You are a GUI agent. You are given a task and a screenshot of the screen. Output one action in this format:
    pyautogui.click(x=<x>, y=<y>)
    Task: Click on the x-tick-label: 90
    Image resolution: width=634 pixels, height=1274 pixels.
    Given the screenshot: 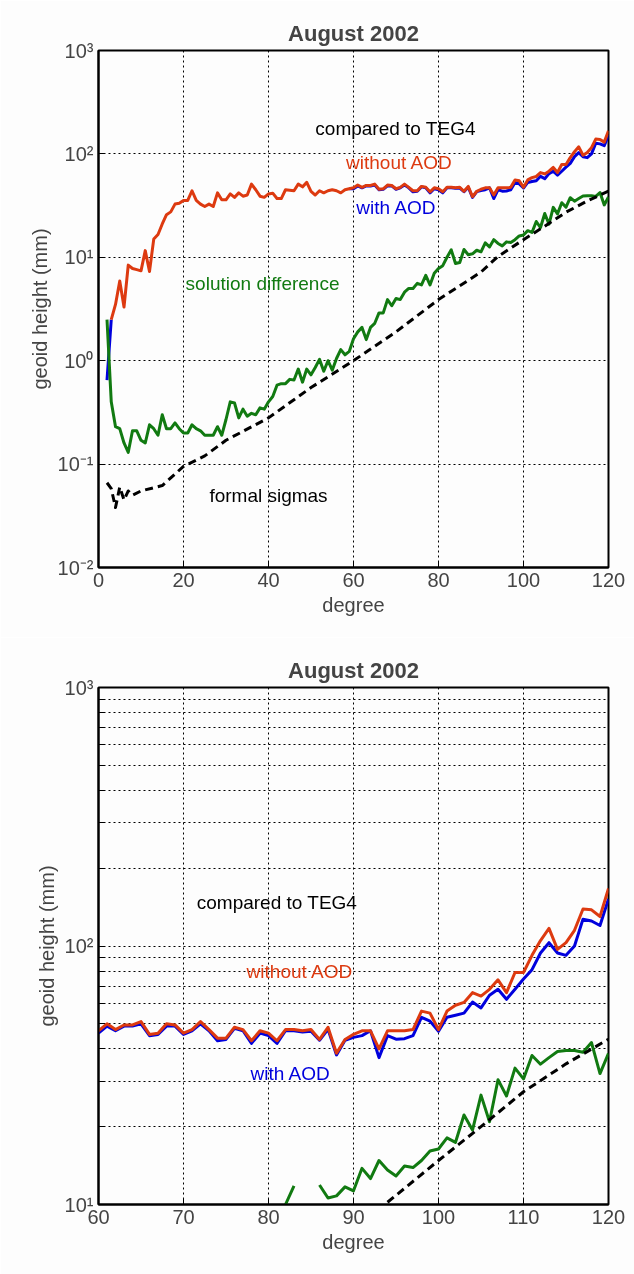 What is the action you would take?
    pyautogui.click(x=353, y=1216)
    